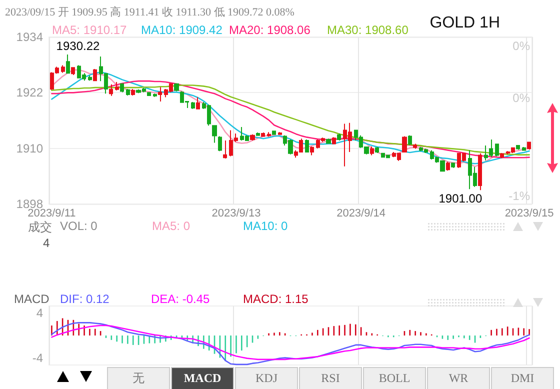 The width and height of the screenshot is (560, 389). I want to click on text: RSI, so click(330, 378).